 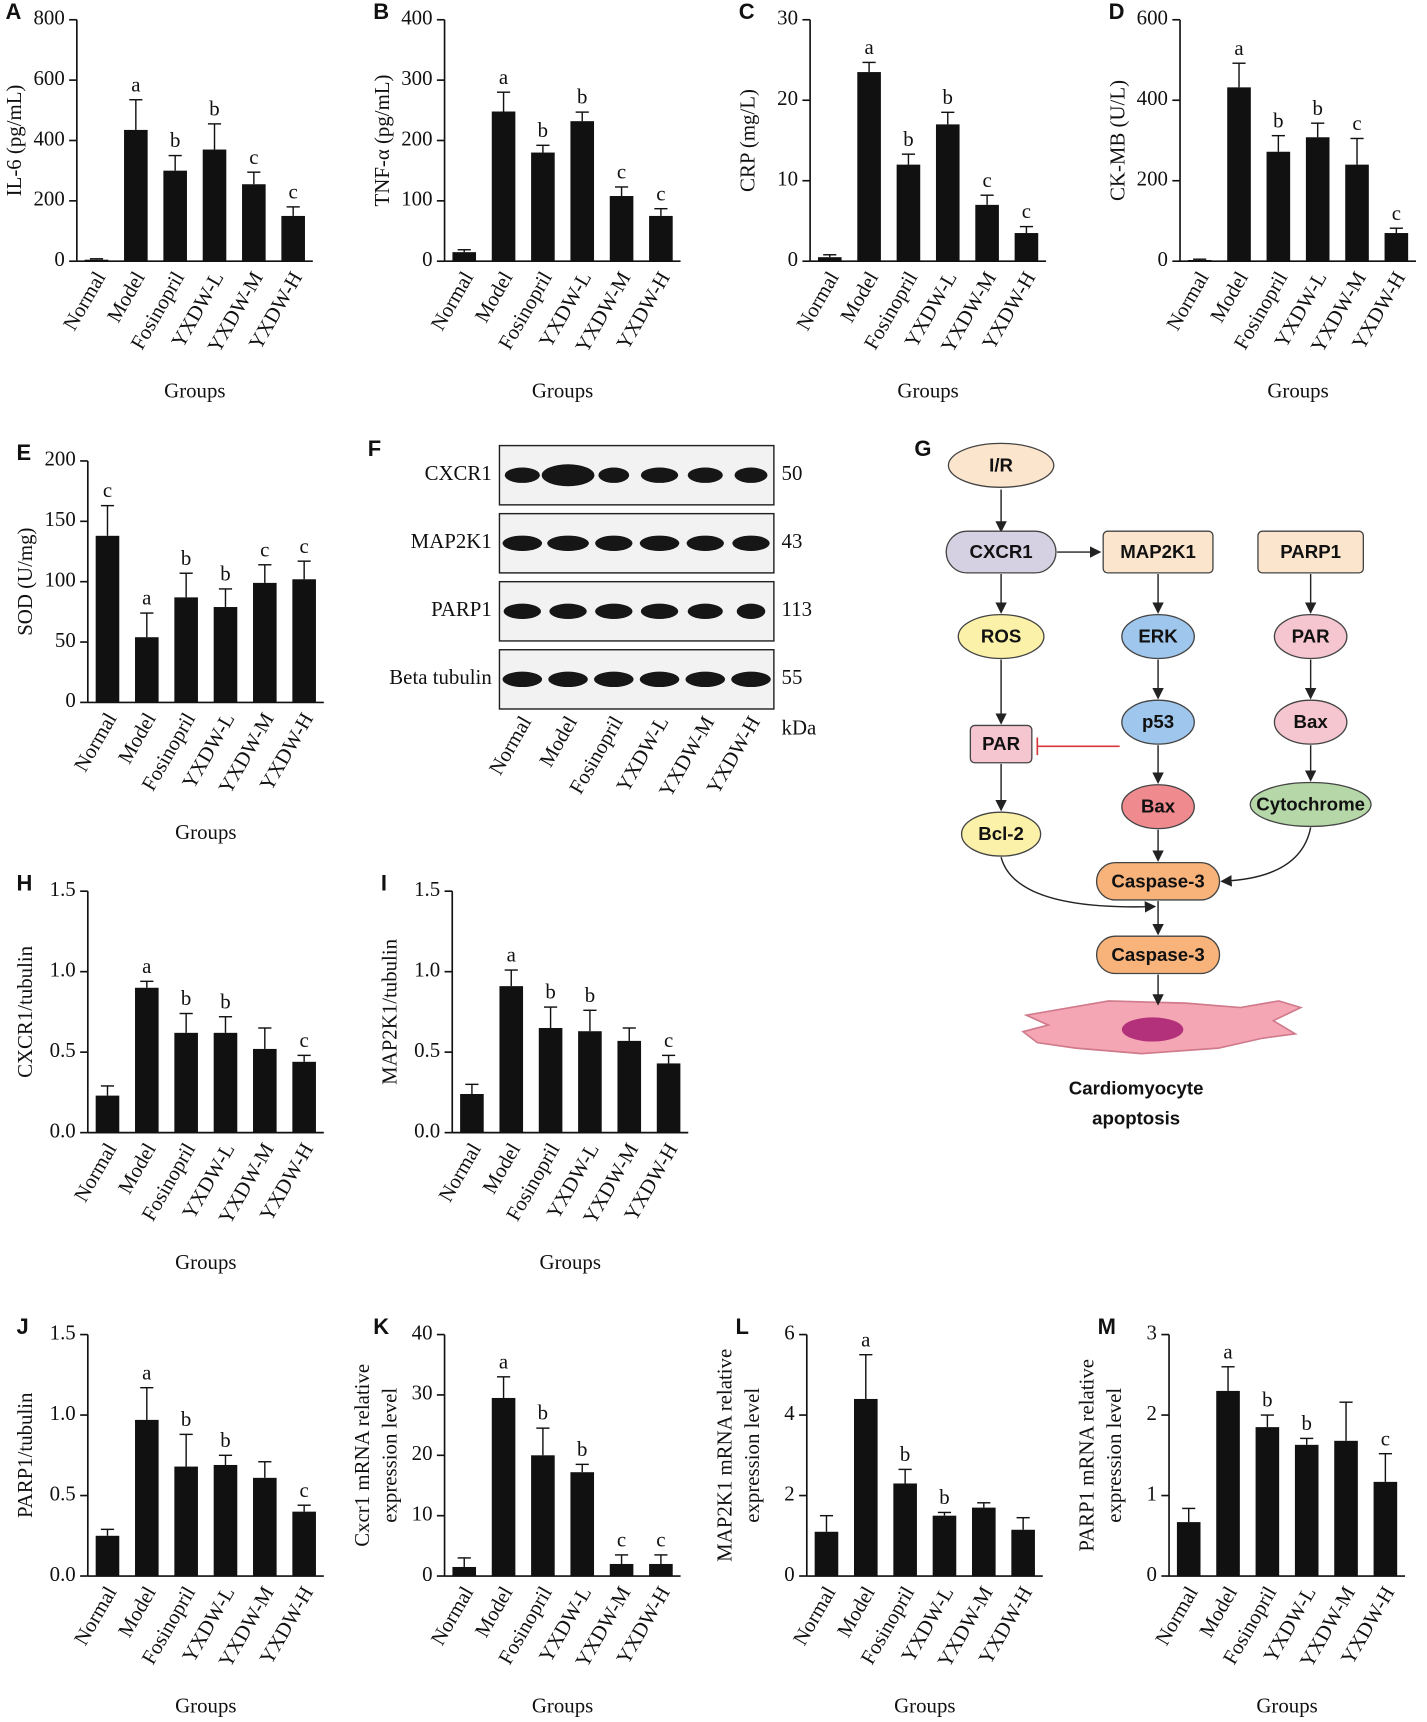 I want to click on lane-label: Model, so click(x=558, y=741).